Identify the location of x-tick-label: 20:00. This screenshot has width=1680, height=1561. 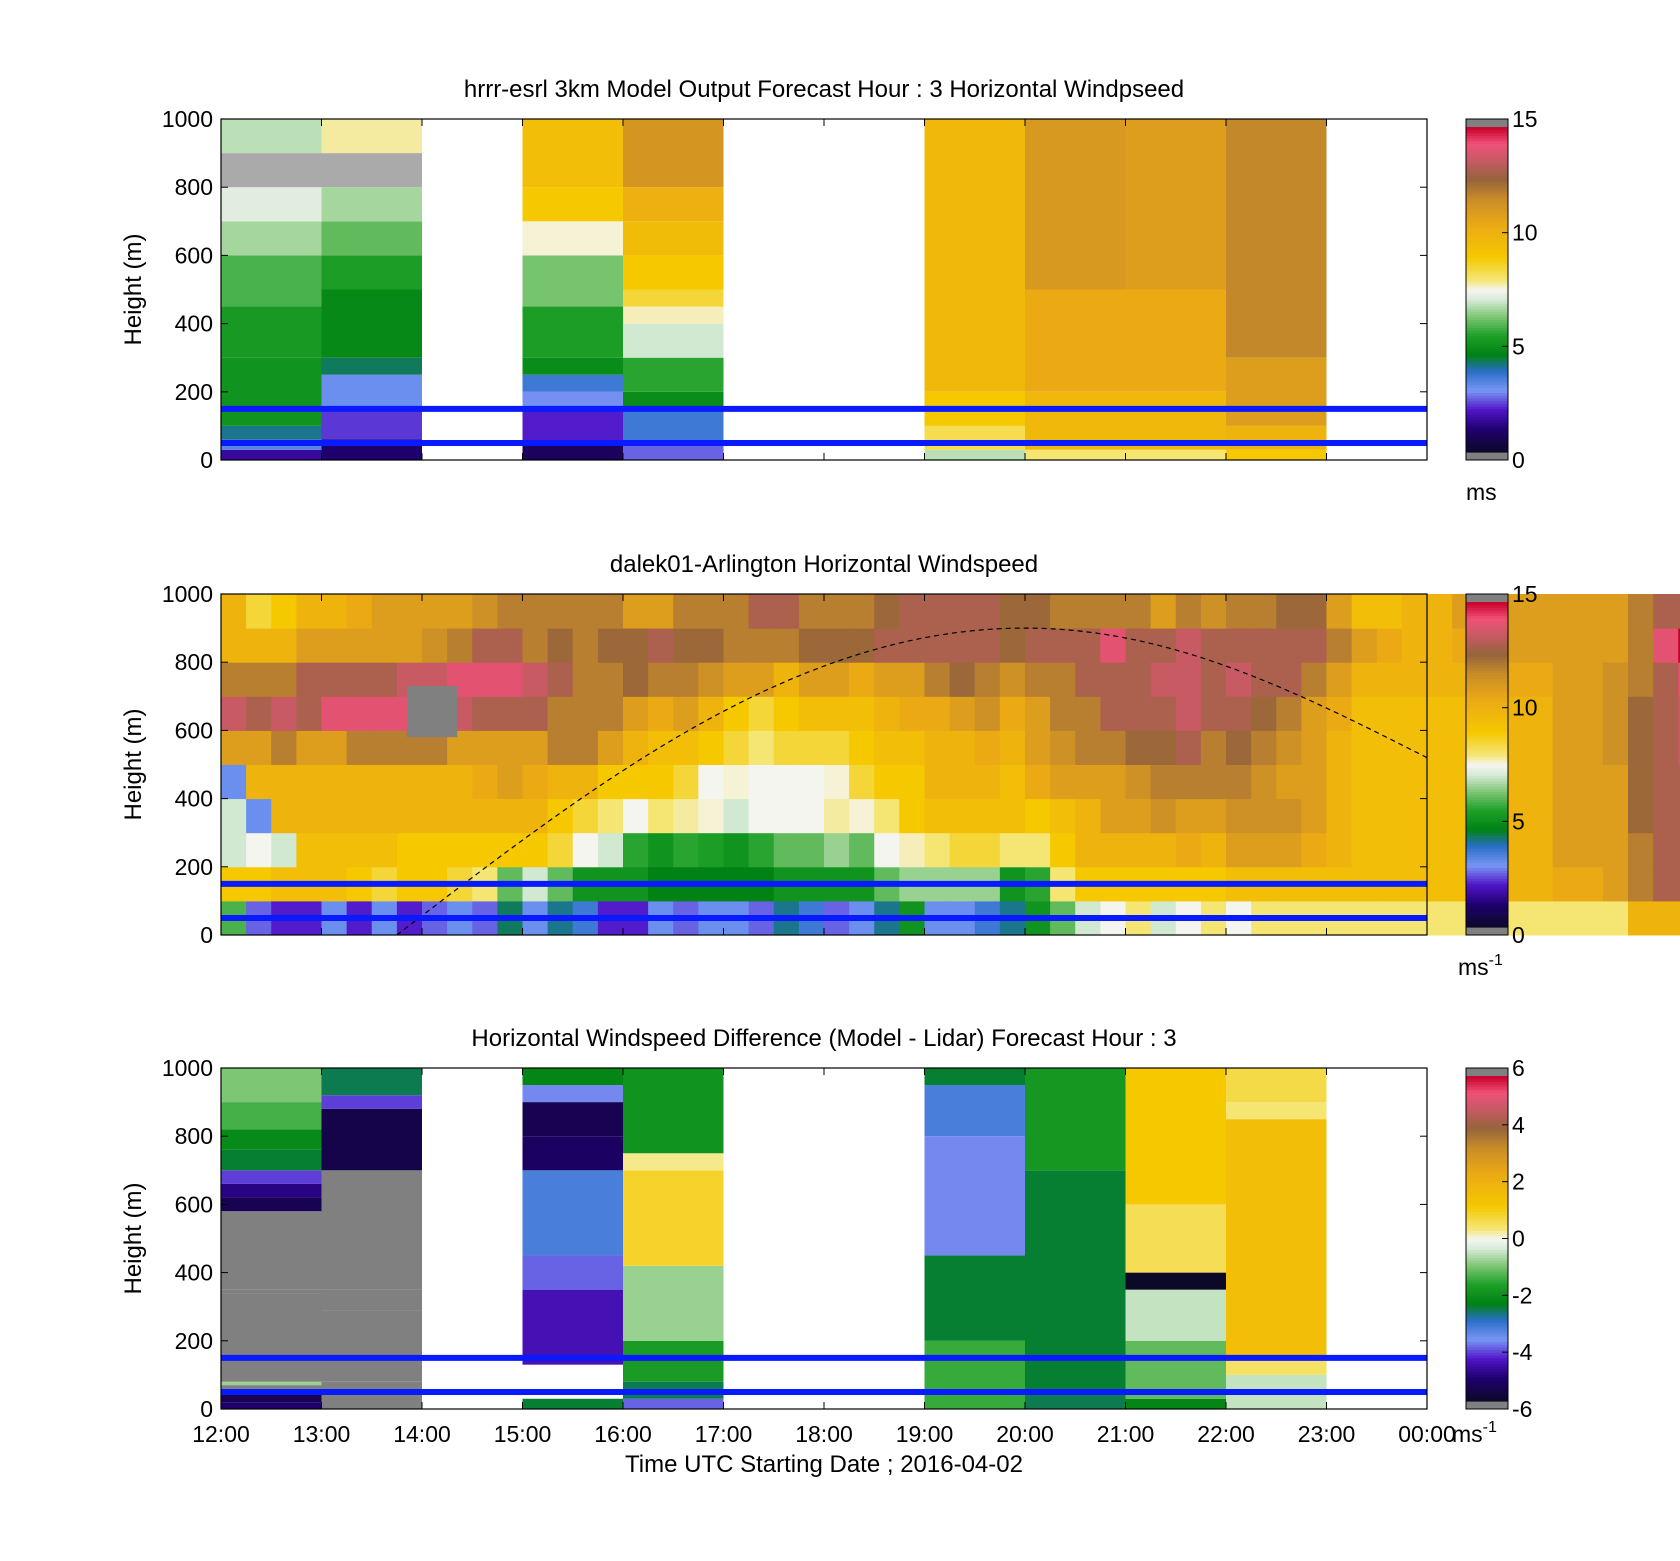
(1025, 1434).